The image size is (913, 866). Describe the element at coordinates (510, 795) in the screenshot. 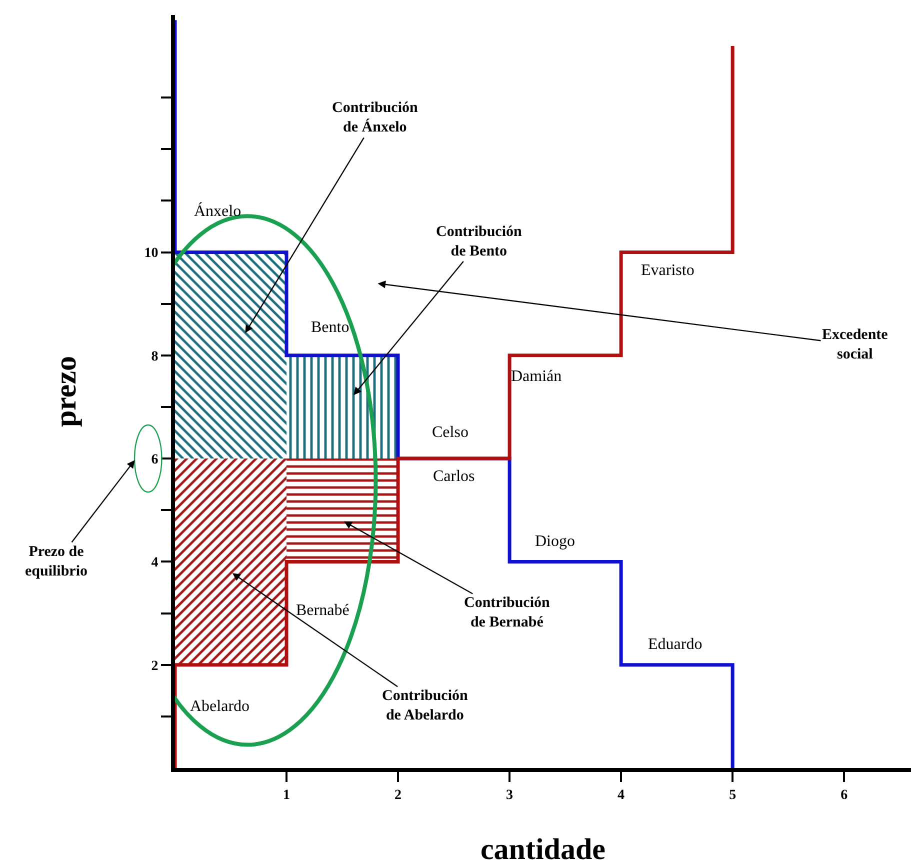

I see `x-tick-label: 3` at that location.